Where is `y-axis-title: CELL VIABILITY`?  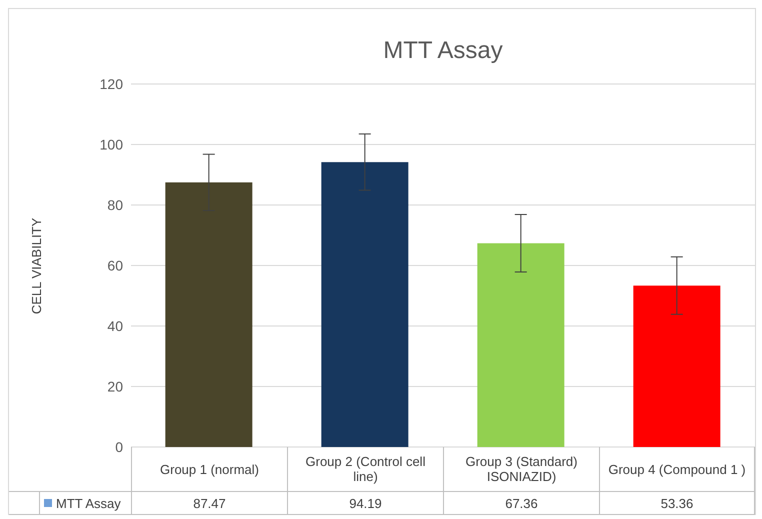 y-axis-title: CELL VIABILITY is located at coordinates (37, 266).